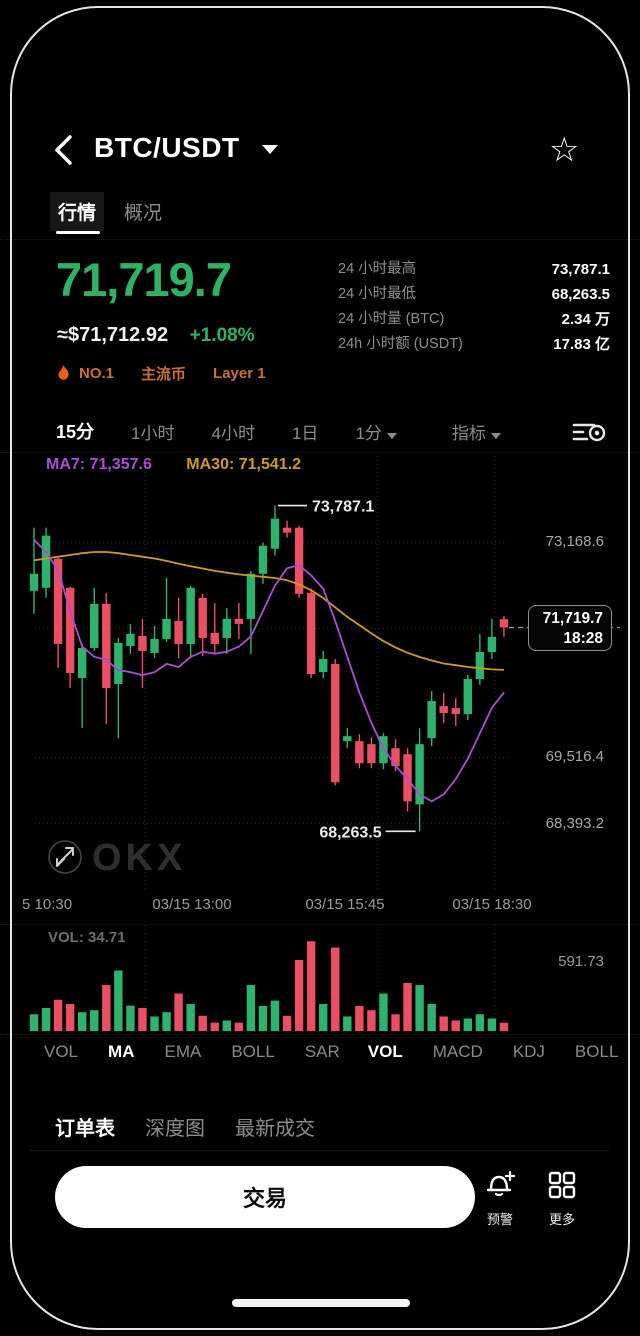  Describe the element at coordinates (63, 372) in the screenshot. I see `flame-icon` at that location.